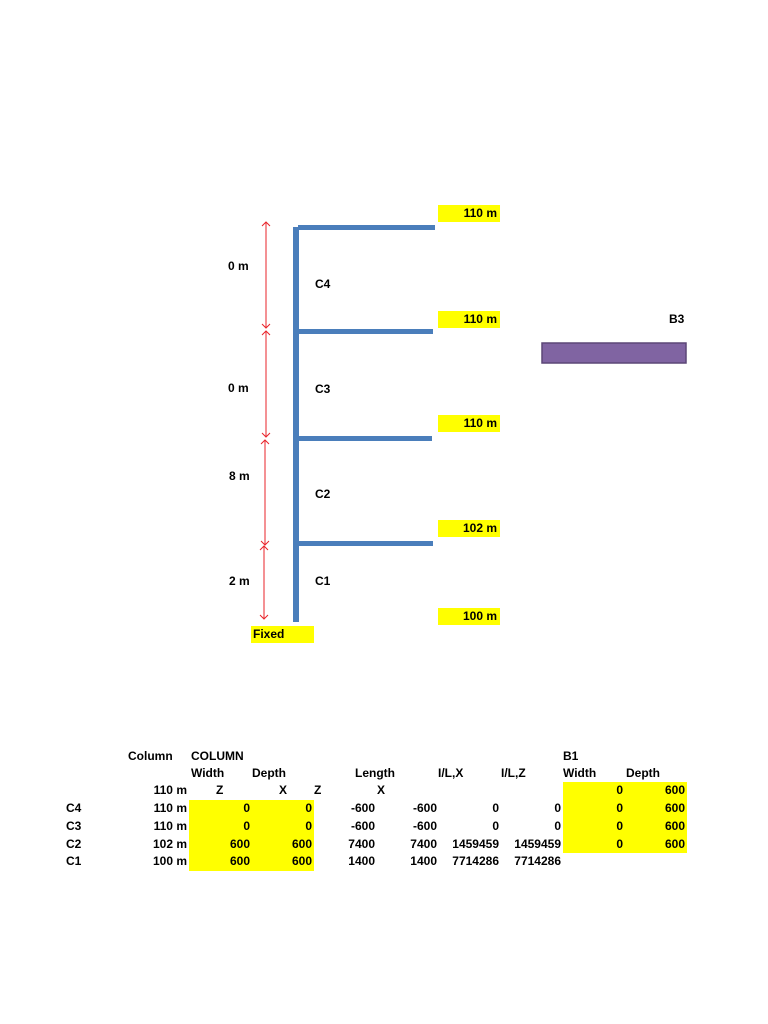 Image resolution: width=768 pixels, height=1024 pixels. What do you see at coordinates (475, 844) in the screenshot?
I see `row-ilx: 1459459` at bounding box center [475, 844].